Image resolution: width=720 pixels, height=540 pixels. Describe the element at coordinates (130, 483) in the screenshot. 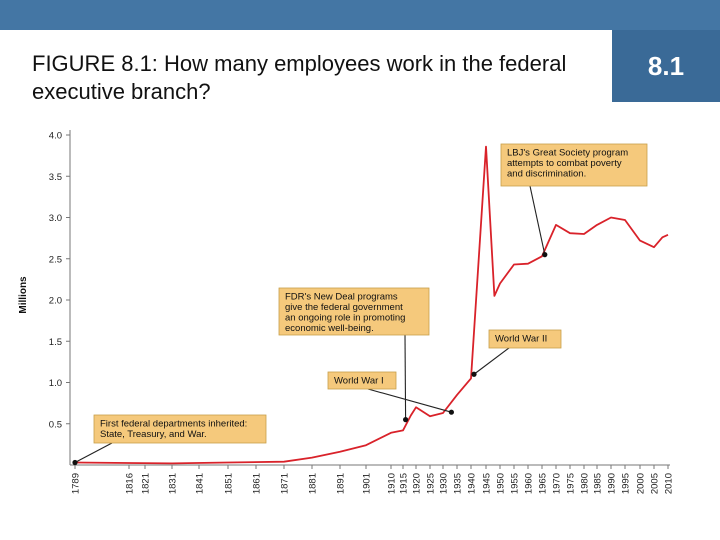

I see `x-tick-label: 1816` at that location.